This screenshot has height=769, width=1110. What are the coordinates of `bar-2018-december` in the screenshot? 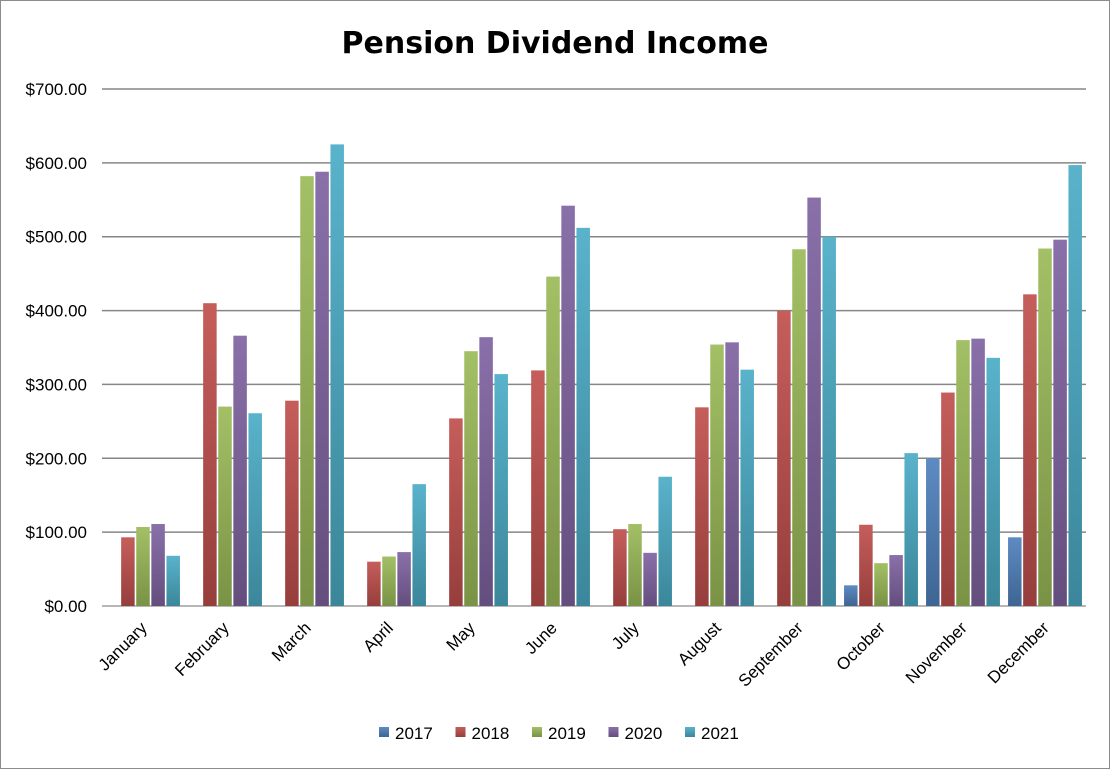 It's located at (1030, 450).